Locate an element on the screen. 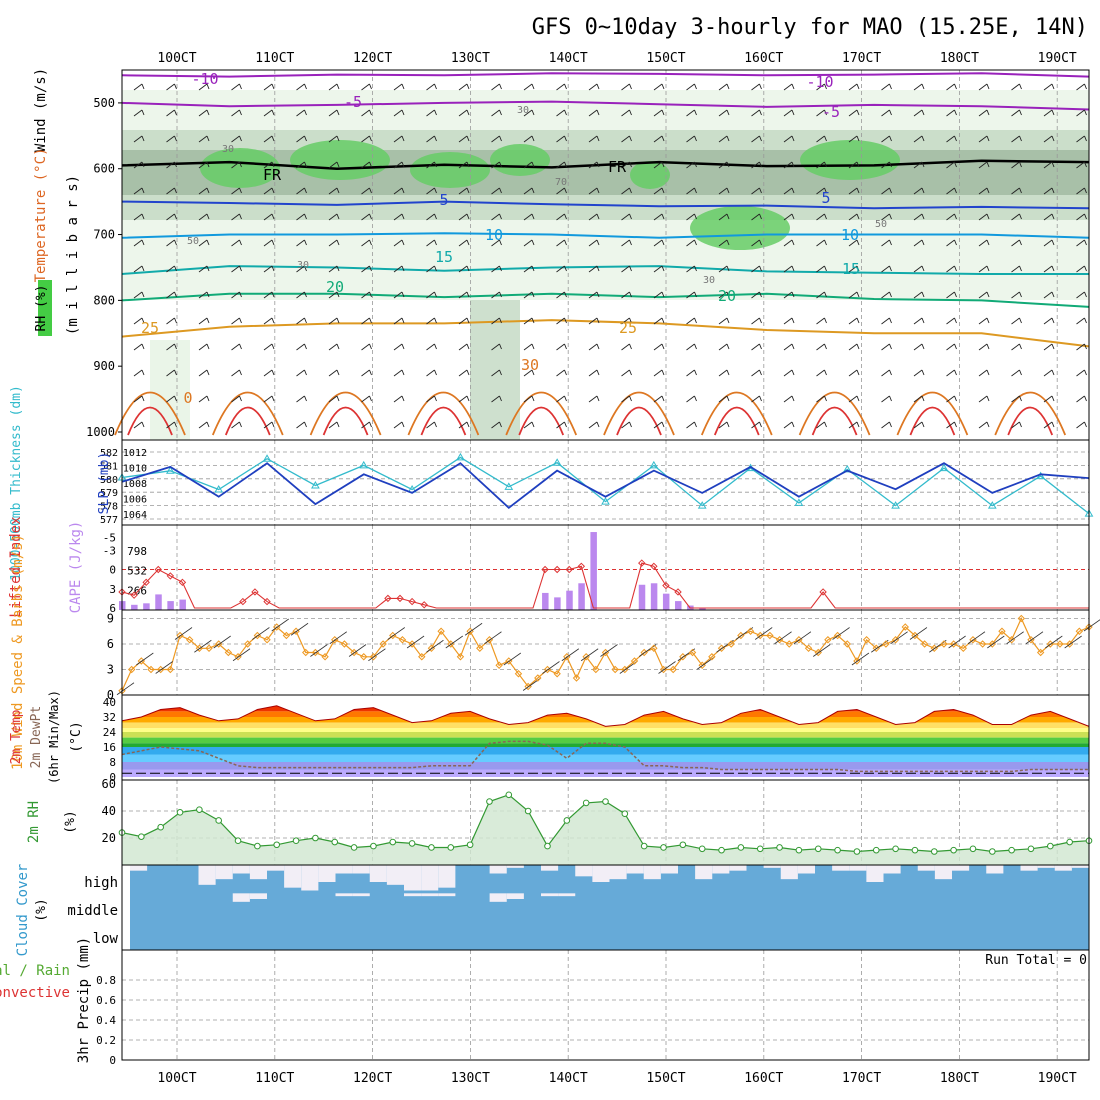  contour-label: 15 is located at coordinates (444, 257).